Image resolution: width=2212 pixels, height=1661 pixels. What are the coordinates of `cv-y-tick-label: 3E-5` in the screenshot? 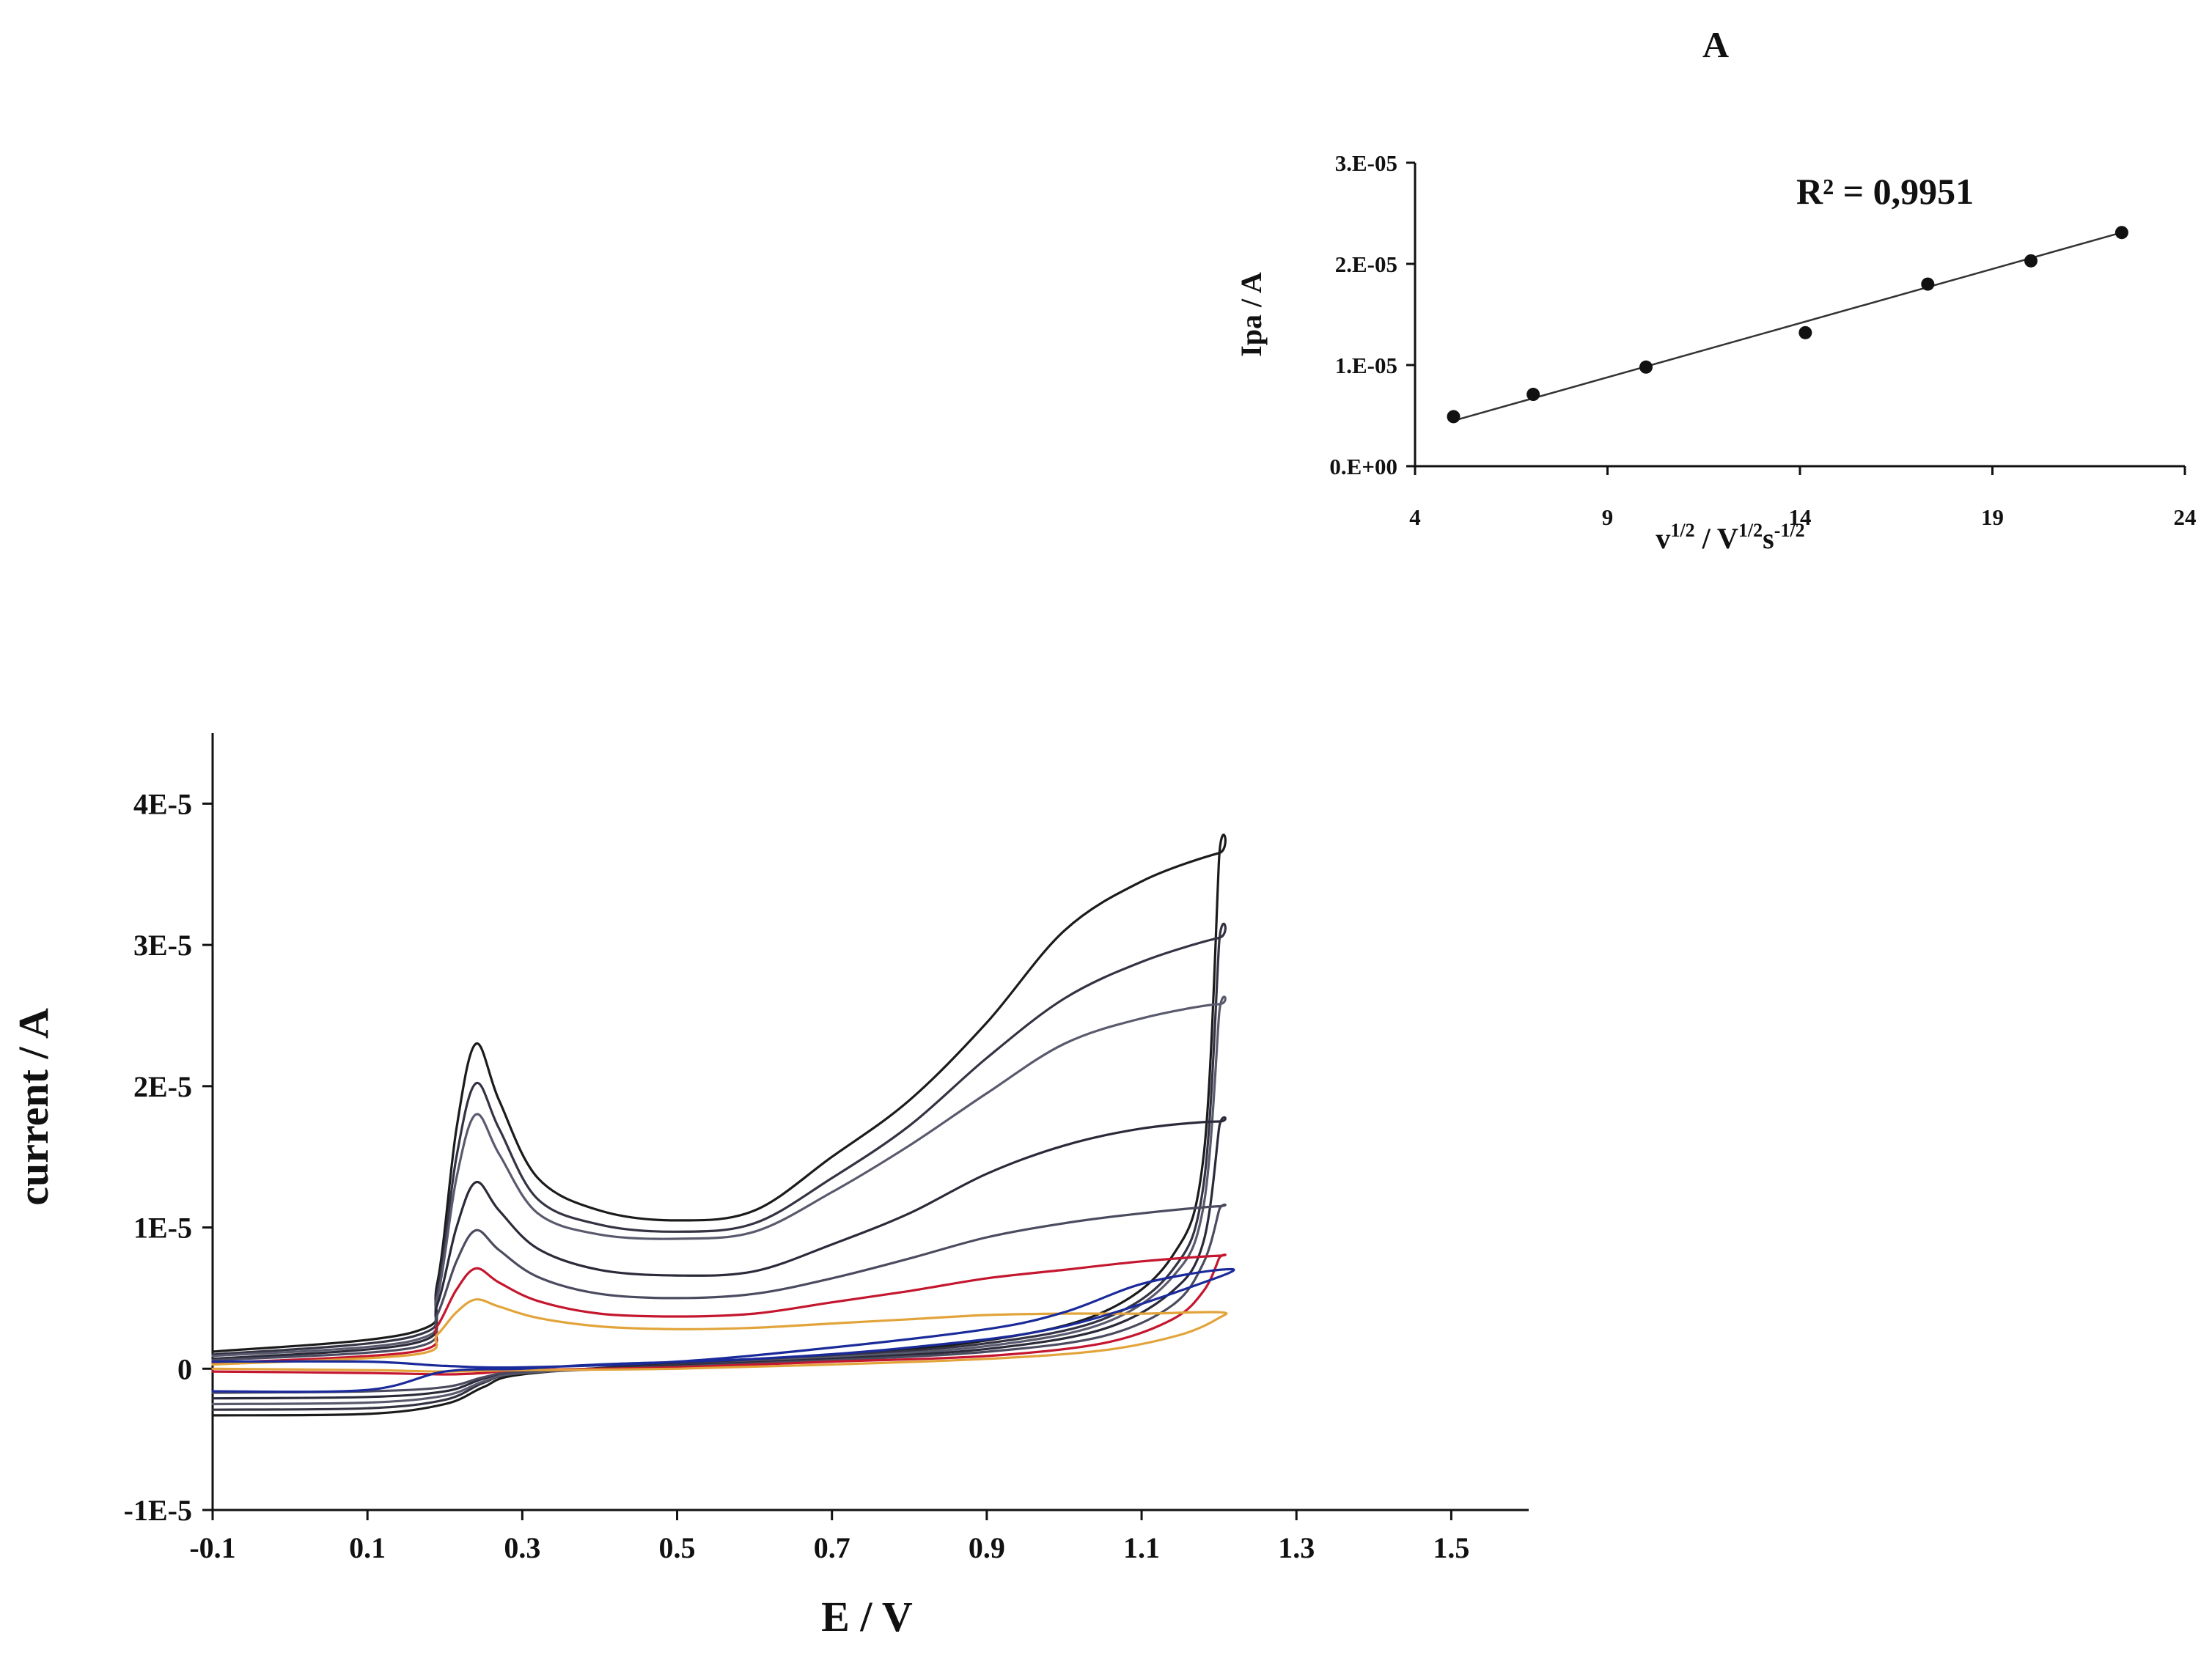 It's located at (162, 945).